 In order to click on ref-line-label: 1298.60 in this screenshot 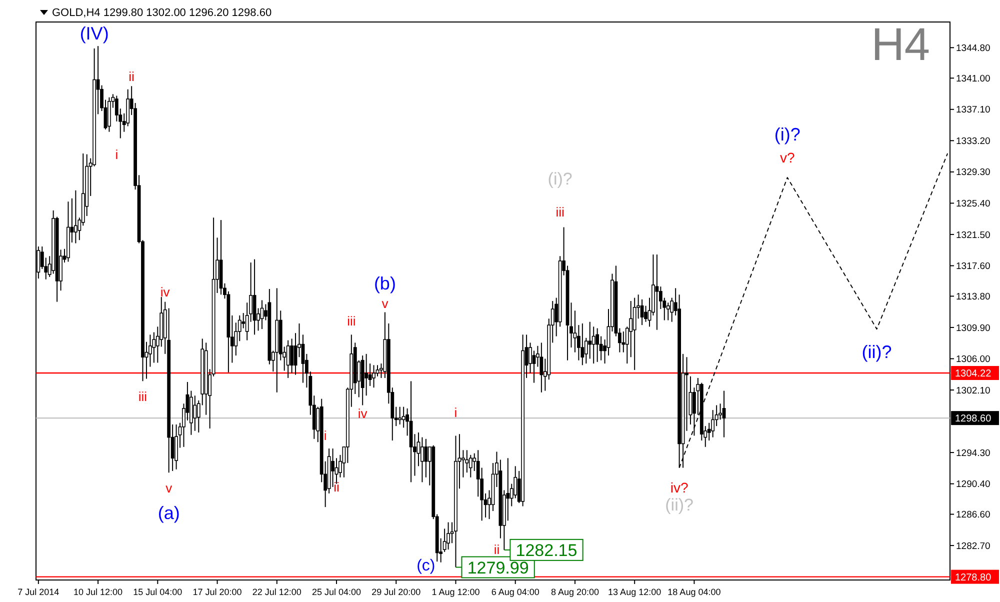, I will do `click(973, 419)`.